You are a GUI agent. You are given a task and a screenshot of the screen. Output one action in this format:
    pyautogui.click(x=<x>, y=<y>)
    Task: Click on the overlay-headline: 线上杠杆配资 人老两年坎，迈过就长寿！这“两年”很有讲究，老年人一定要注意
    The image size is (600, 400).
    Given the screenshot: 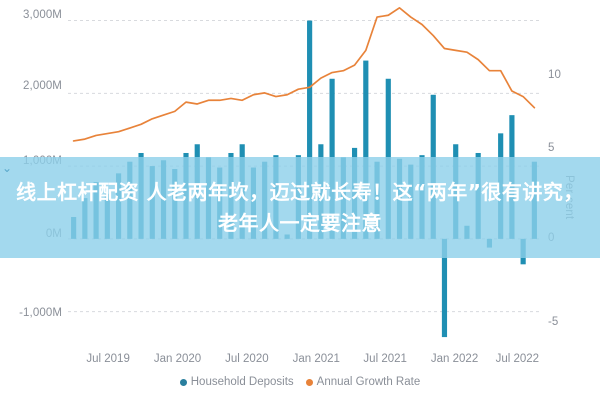 What is the action you would take?
    pyautogui.click(x=300, y=207)
    